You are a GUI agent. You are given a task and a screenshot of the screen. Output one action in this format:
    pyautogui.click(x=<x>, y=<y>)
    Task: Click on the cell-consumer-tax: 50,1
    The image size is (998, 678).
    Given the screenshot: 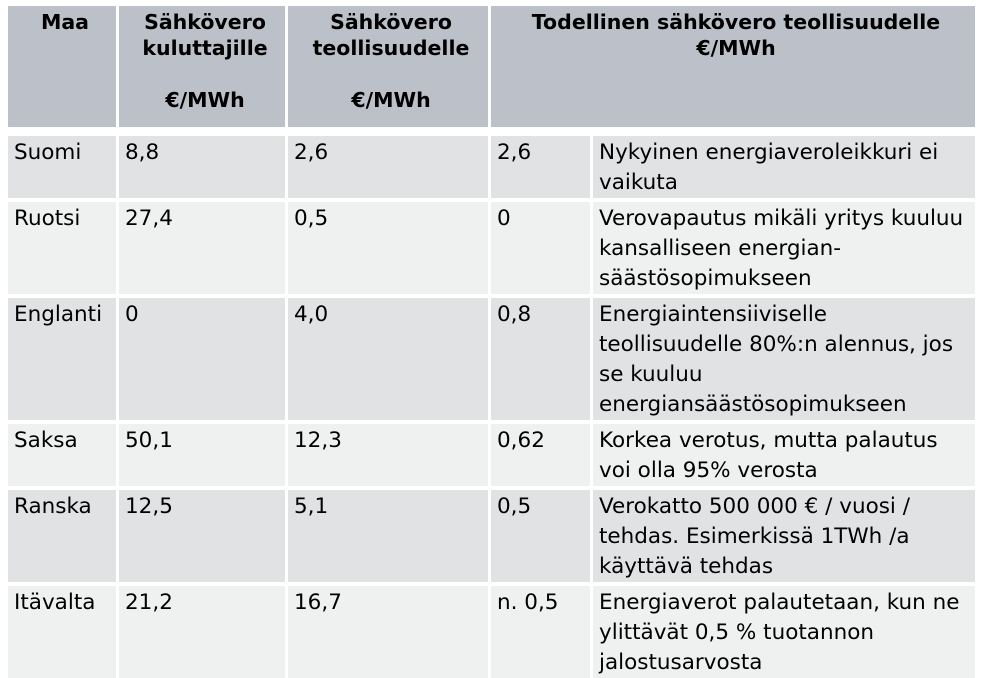 What is the action you would take?
    pyautogui.click(x=203, y=457)
    